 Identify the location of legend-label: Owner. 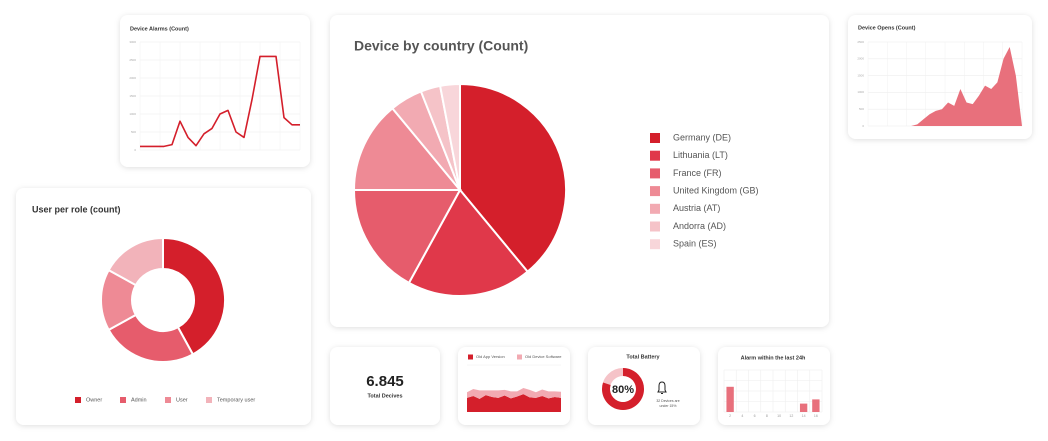
(94, 400).